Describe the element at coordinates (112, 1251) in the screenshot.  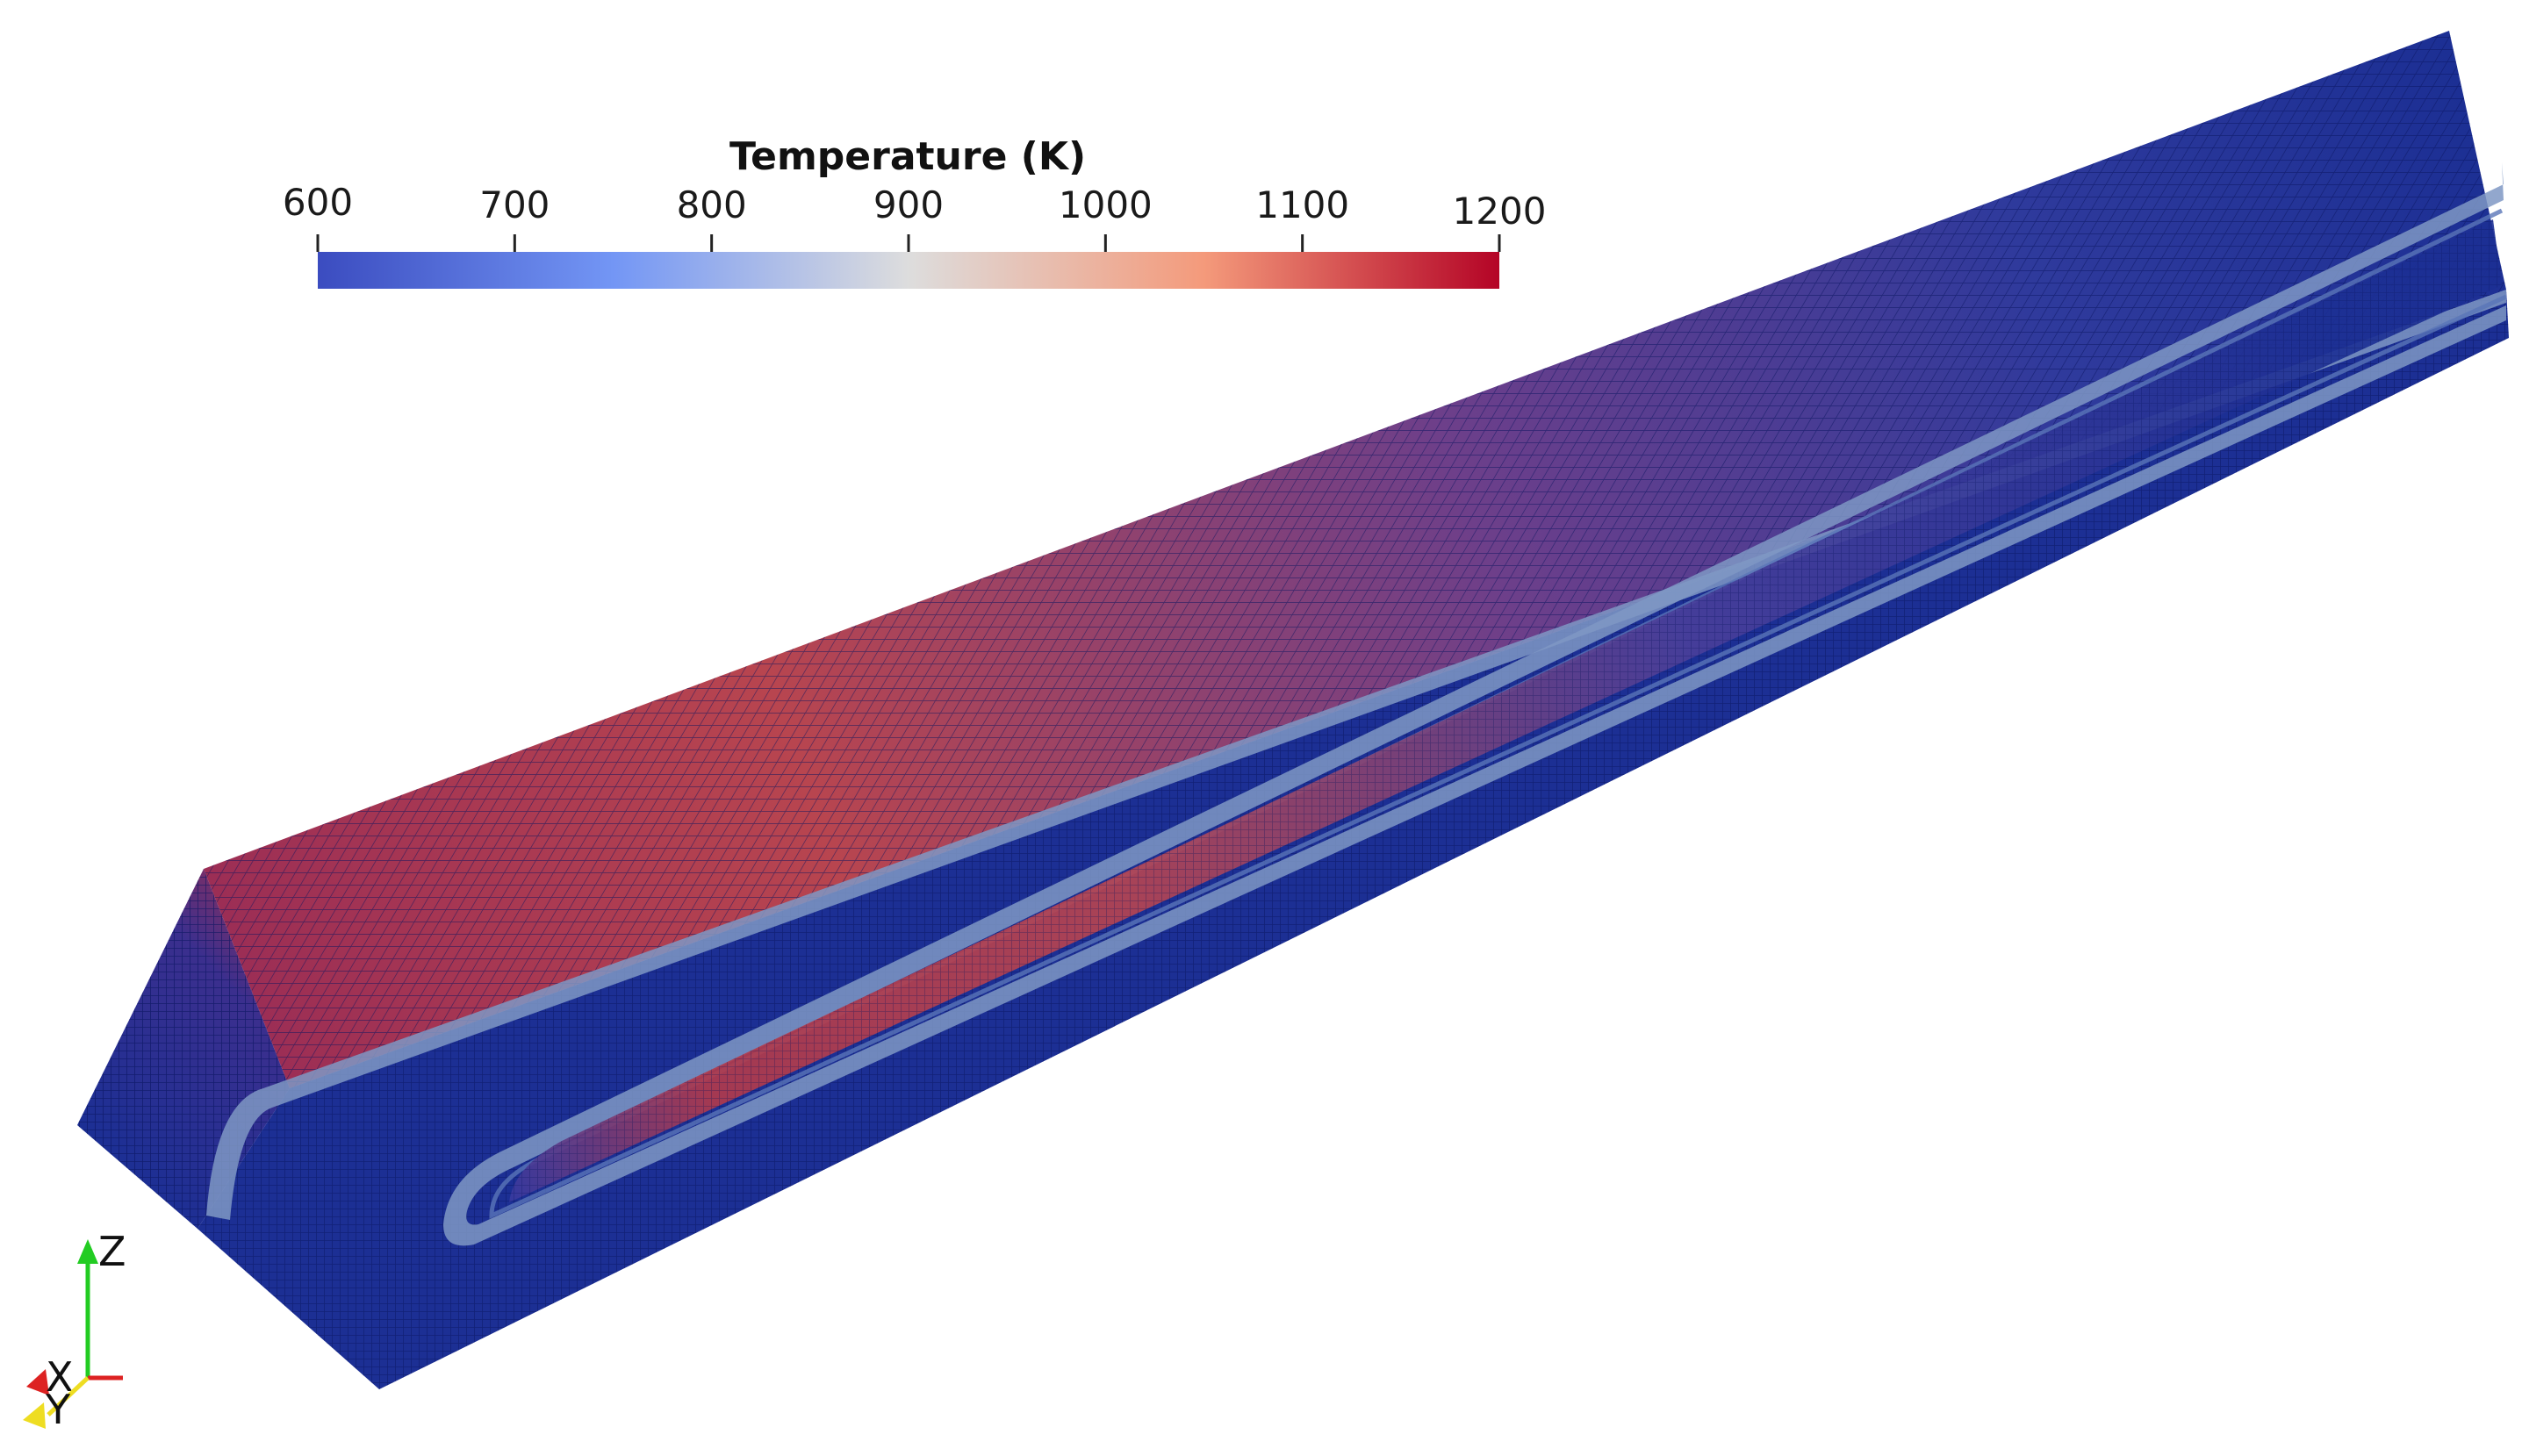
I see `z-axis-label: Z` at that location.